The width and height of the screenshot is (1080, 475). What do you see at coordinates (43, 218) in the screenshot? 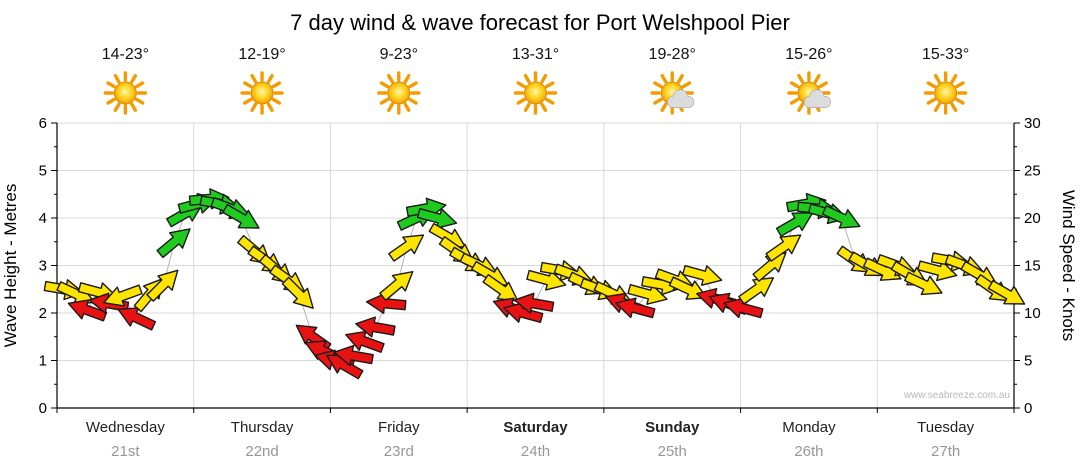
I see `left-tick-label: 4` at bounding box center [43, 218].